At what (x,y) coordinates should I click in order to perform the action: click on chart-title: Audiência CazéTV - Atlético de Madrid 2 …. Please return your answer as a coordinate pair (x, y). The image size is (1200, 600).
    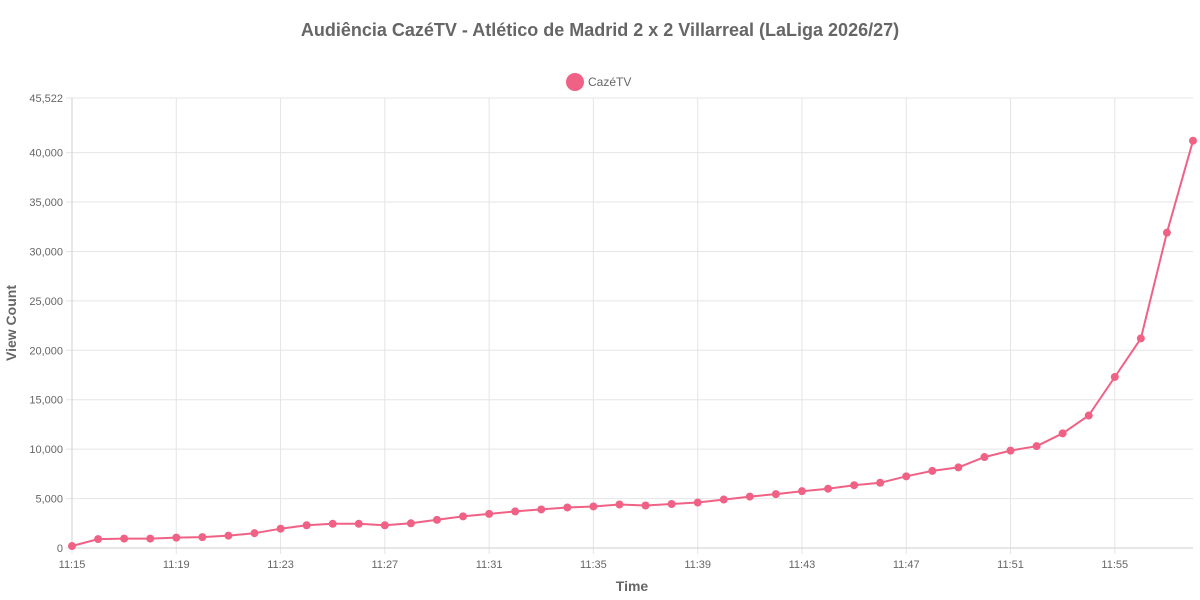
    Looking at the image, I should click on (600, 30).